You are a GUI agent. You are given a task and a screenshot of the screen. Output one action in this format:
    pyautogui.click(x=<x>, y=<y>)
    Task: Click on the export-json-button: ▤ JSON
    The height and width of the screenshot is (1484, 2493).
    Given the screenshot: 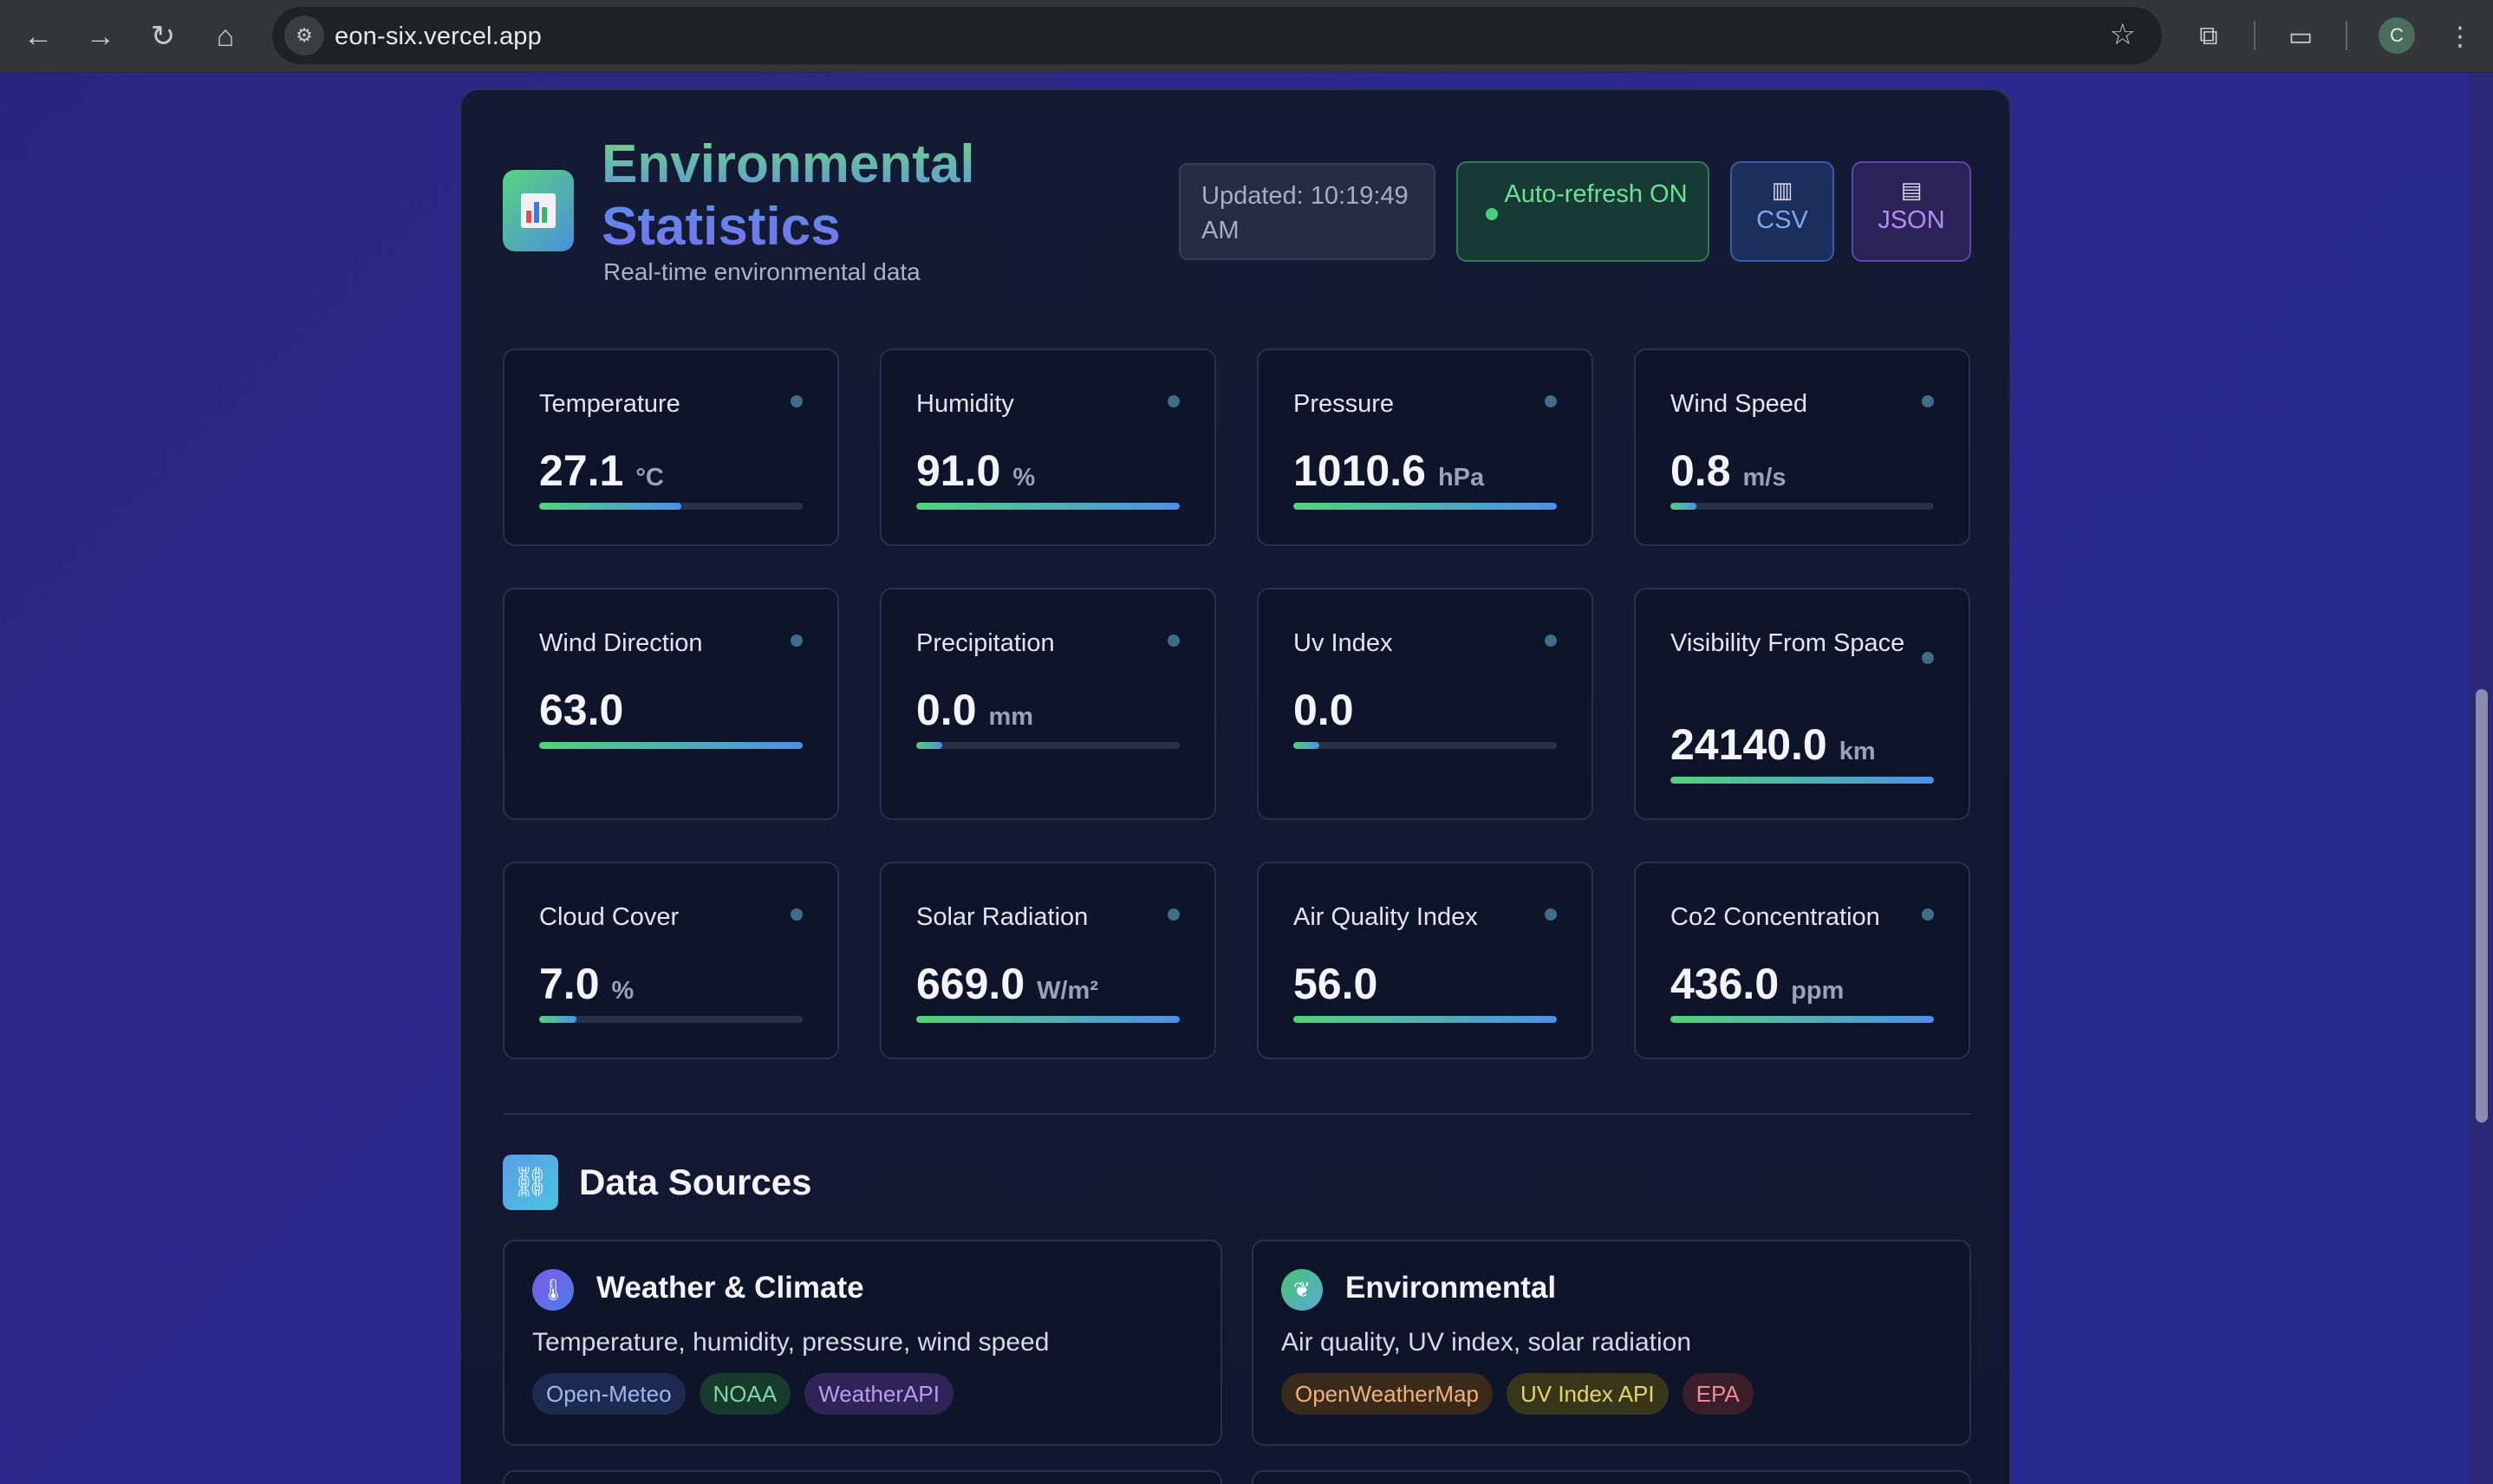 What is the action you would take?
    pyautogui.click(x=1912, y=211)
    